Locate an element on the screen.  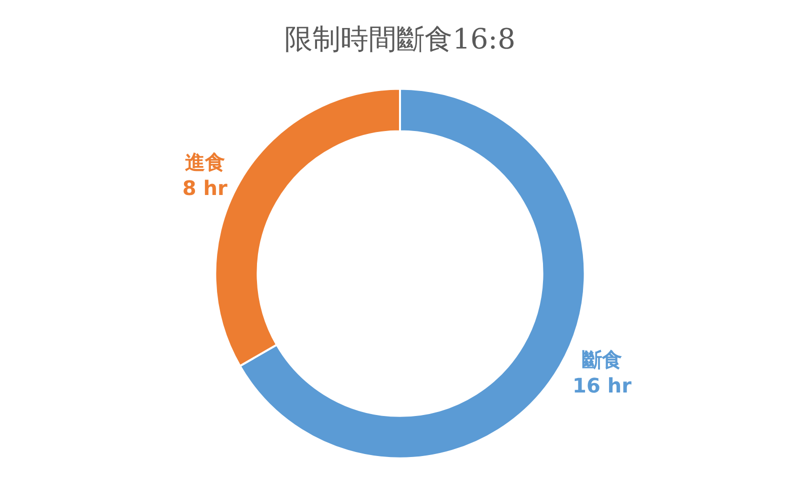
chart-title: 限制時間斷食16:8 is located at coordinates (400, 39).